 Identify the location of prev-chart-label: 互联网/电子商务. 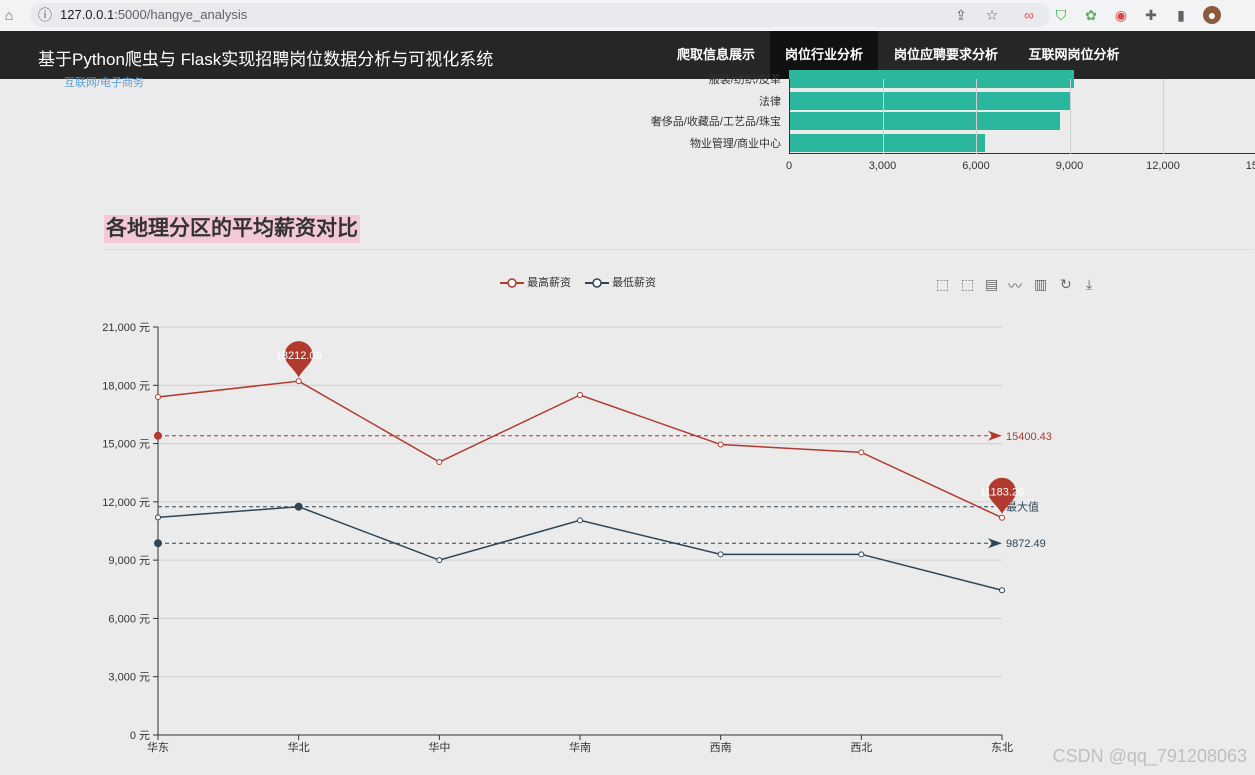
(104, 83).